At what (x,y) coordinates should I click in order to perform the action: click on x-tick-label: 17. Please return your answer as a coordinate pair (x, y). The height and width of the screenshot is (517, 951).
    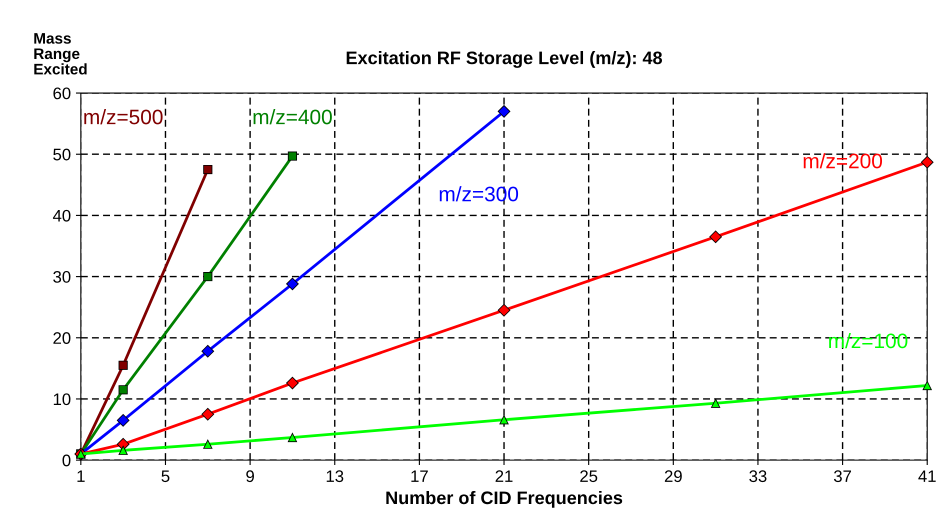
    Looking at the image, I should click on (419, 476).